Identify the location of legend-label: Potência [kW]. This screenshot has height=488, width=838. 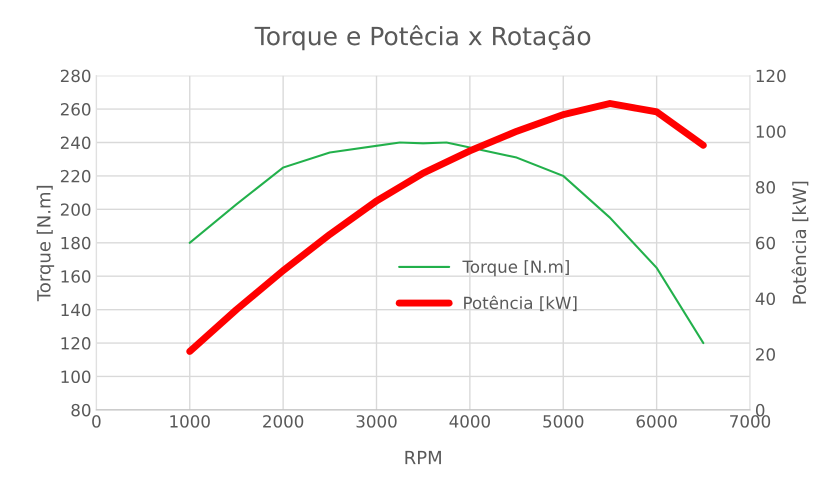
(520, 304).